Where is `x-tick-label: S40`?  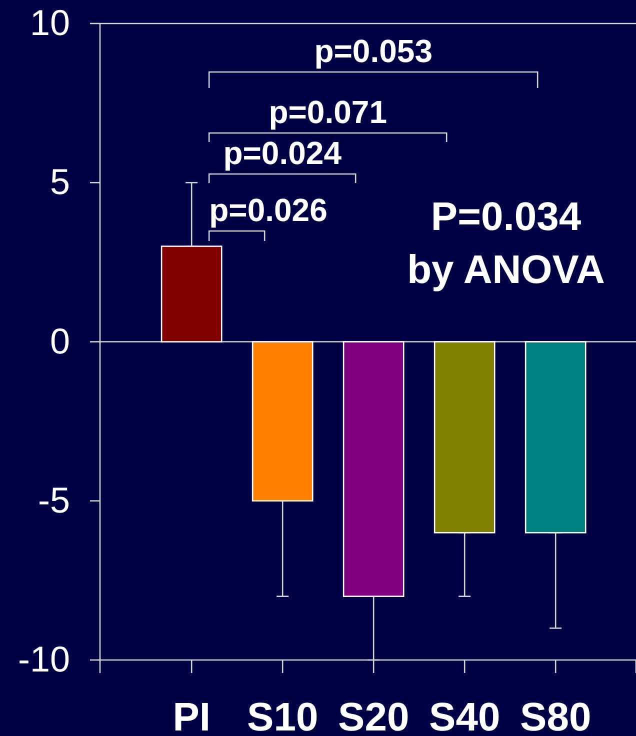
x-tick-label: S40 is located at coordinates (464, 715).